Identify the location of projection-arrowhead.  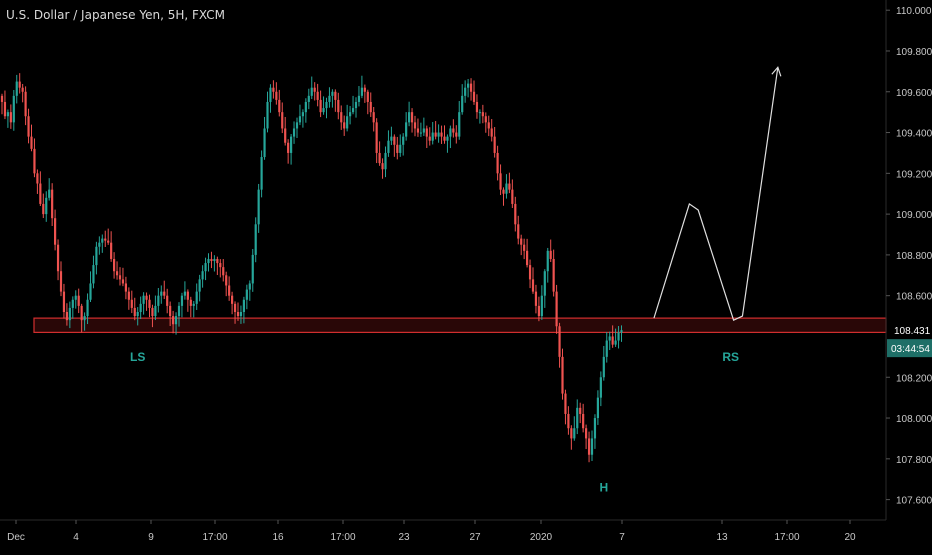
(776, 71).